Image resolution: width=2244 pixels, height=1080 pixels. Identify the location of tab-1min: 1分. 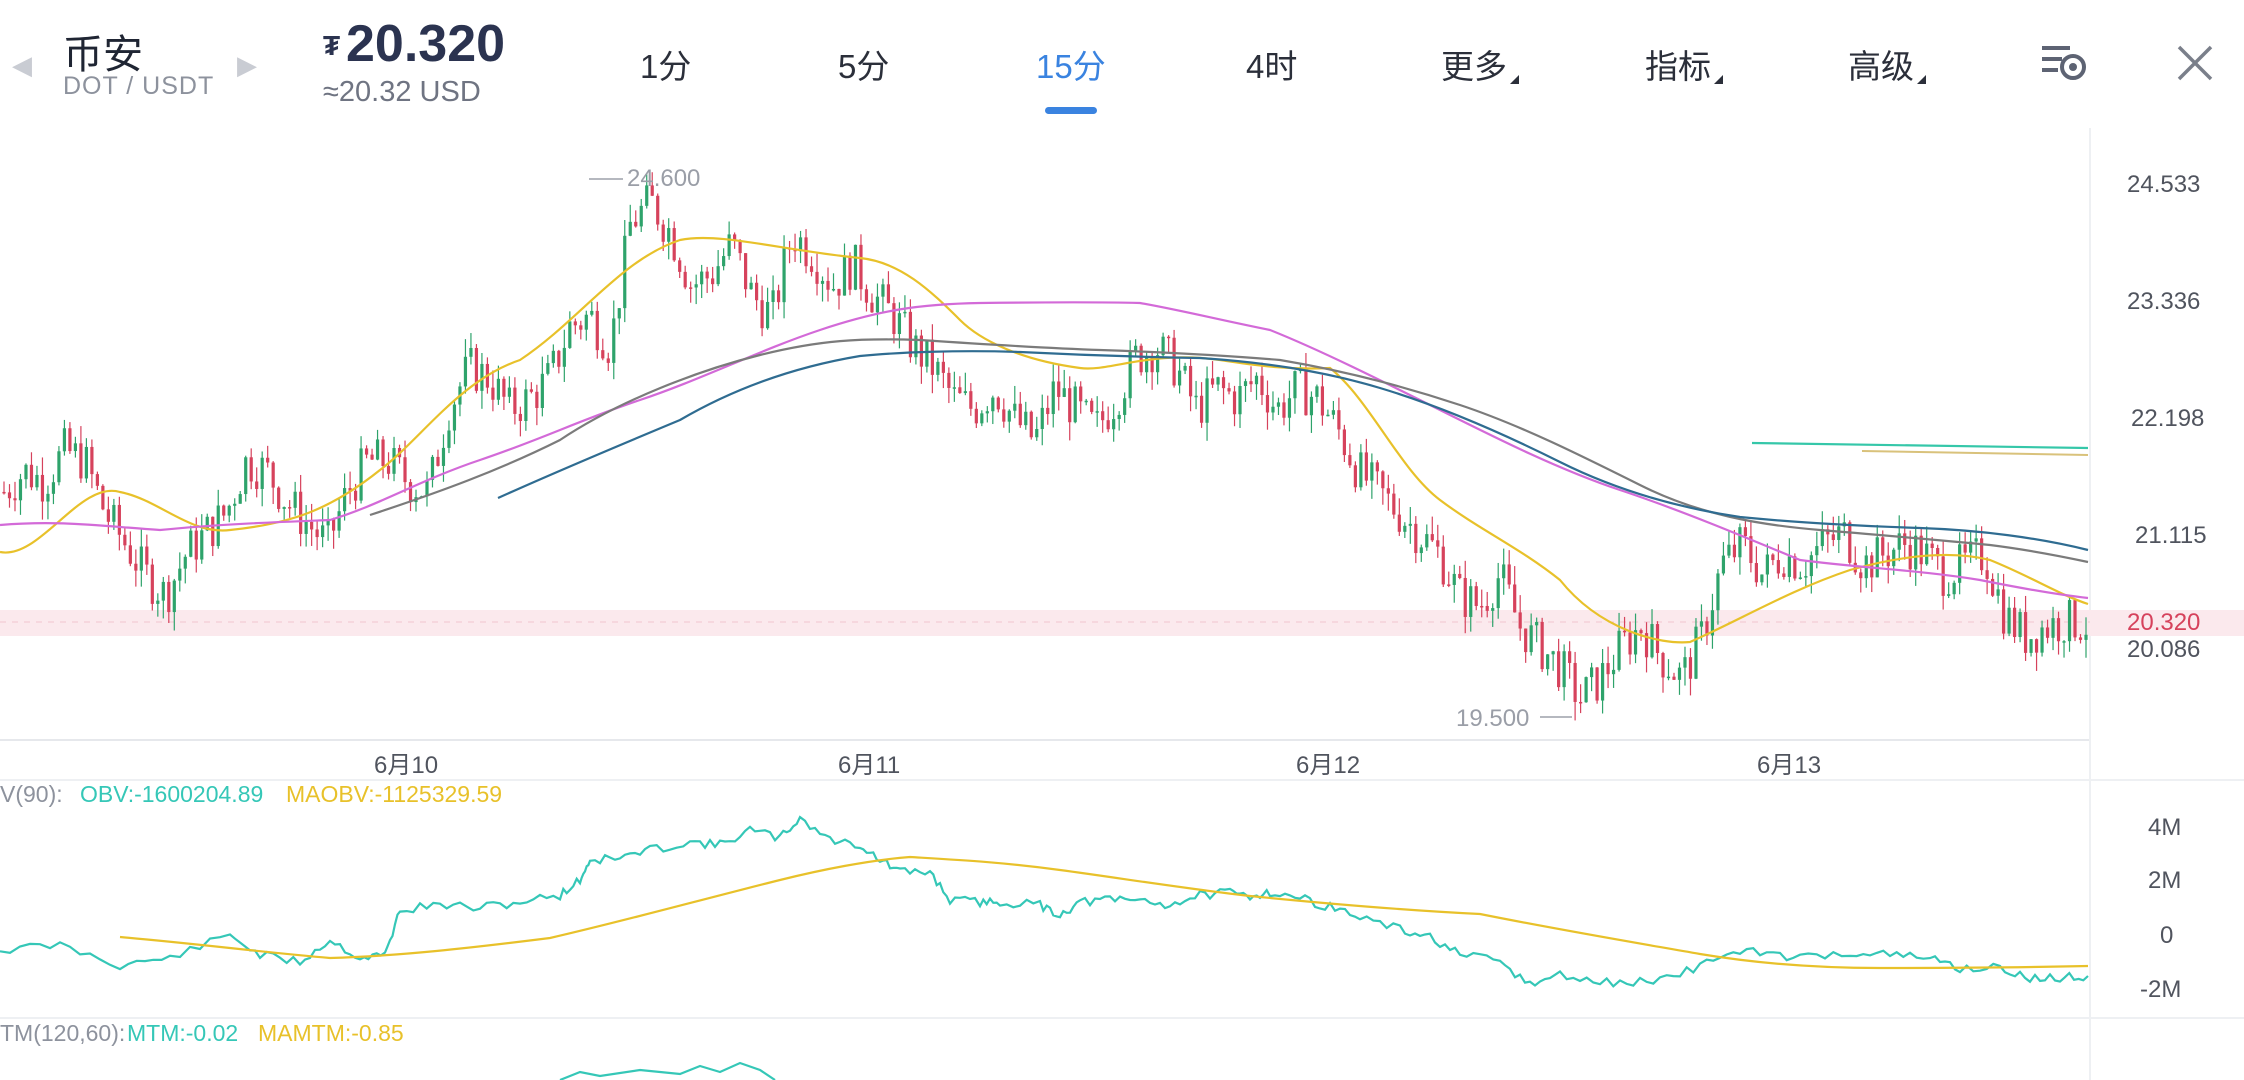
(666, 66).